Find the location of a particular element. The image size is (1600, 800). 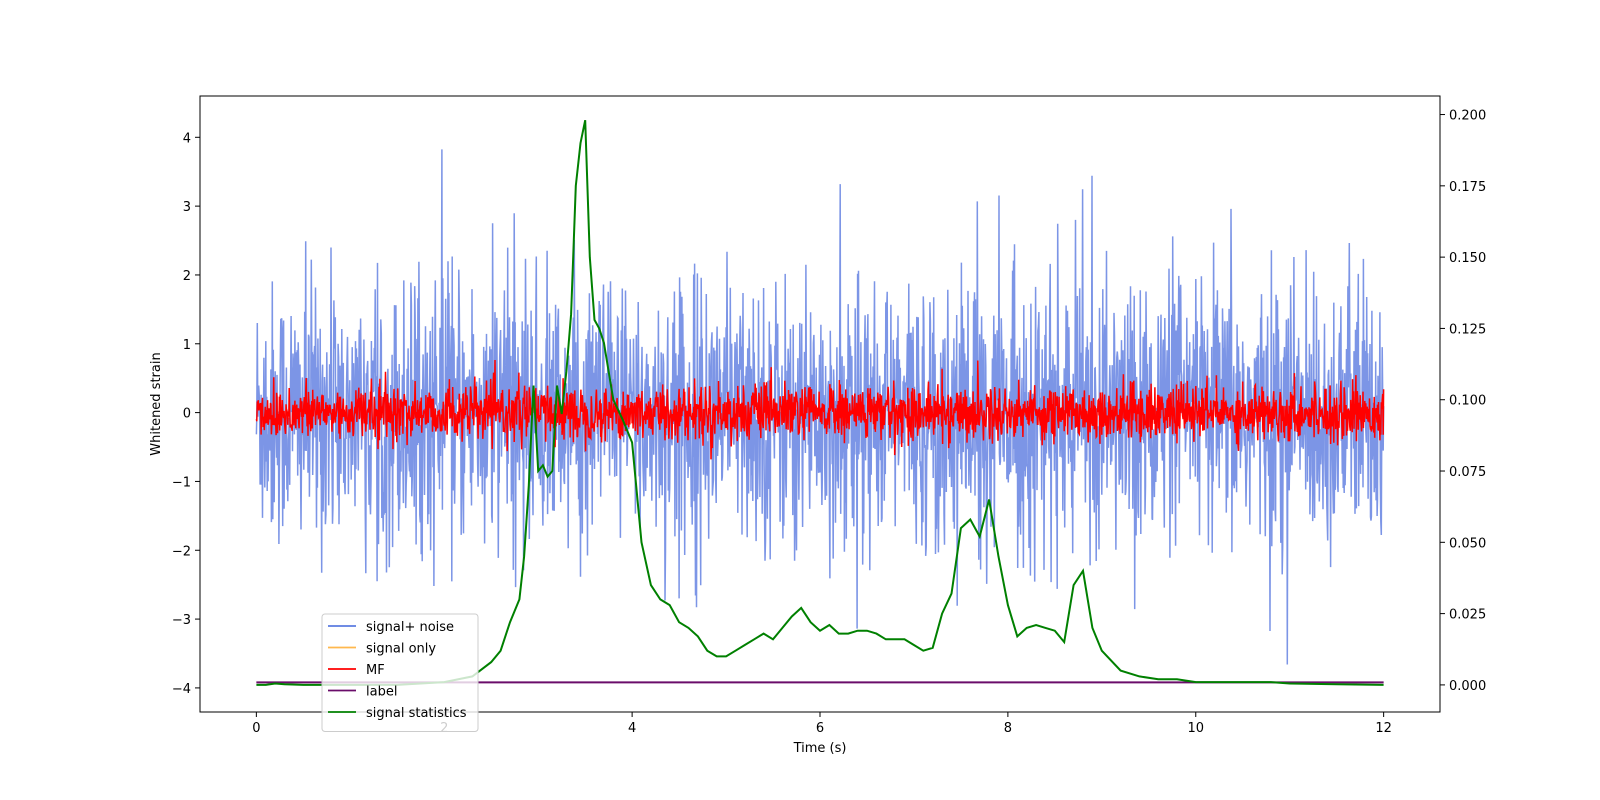

x-tick-label: 0 is located at coordinates (256, 728).